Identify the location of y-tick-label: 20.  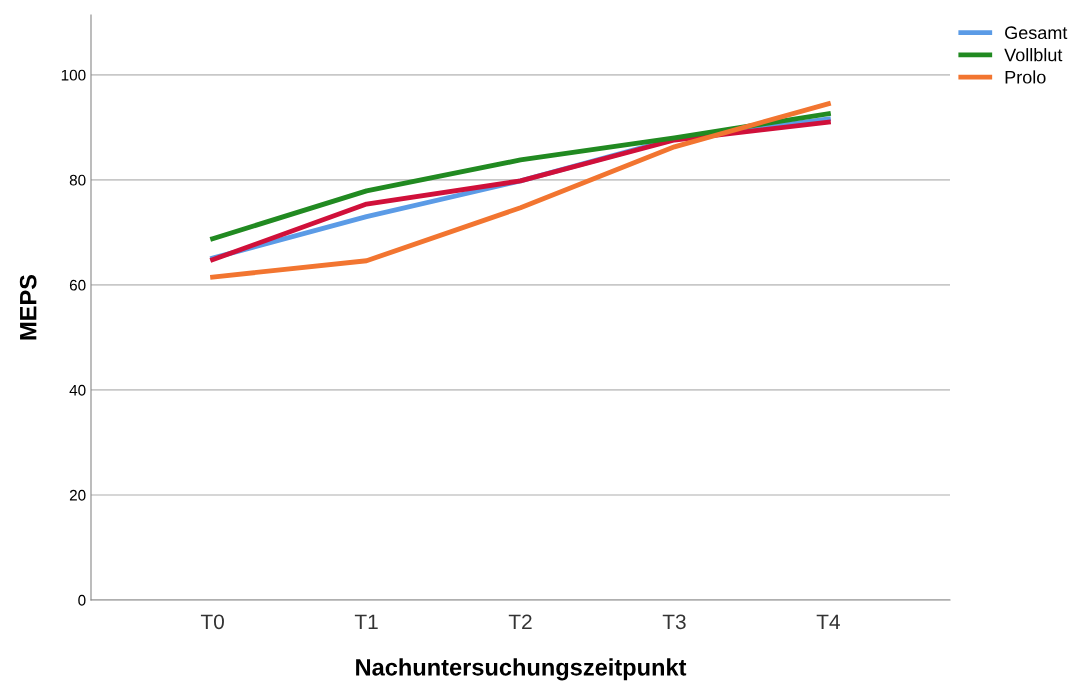
(77, 495).